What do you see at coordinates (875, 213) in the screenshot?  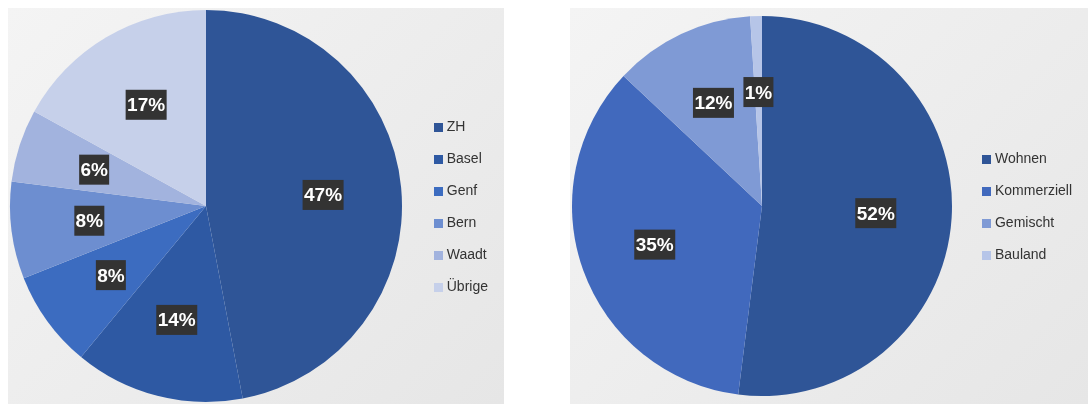 I see `data-label: 52%` at bounding box center [875, 213].